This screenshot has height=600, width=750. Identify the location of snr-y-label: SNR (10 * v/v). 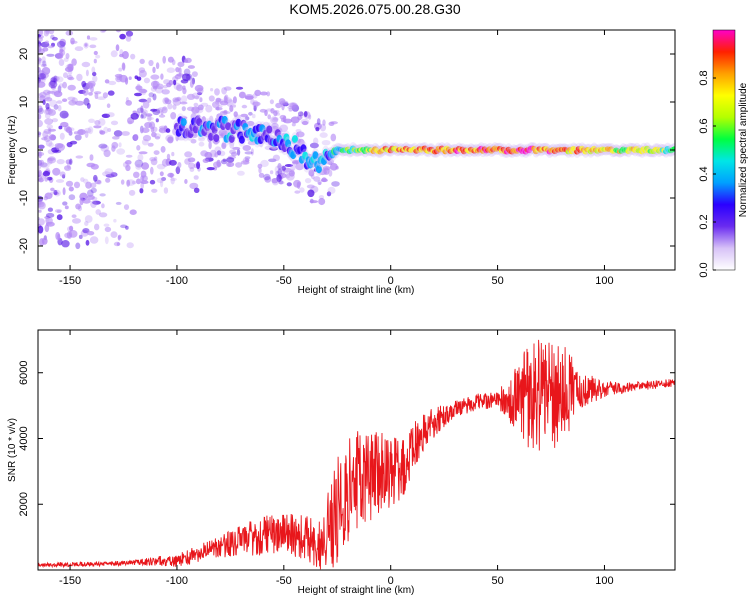
(12, 450).